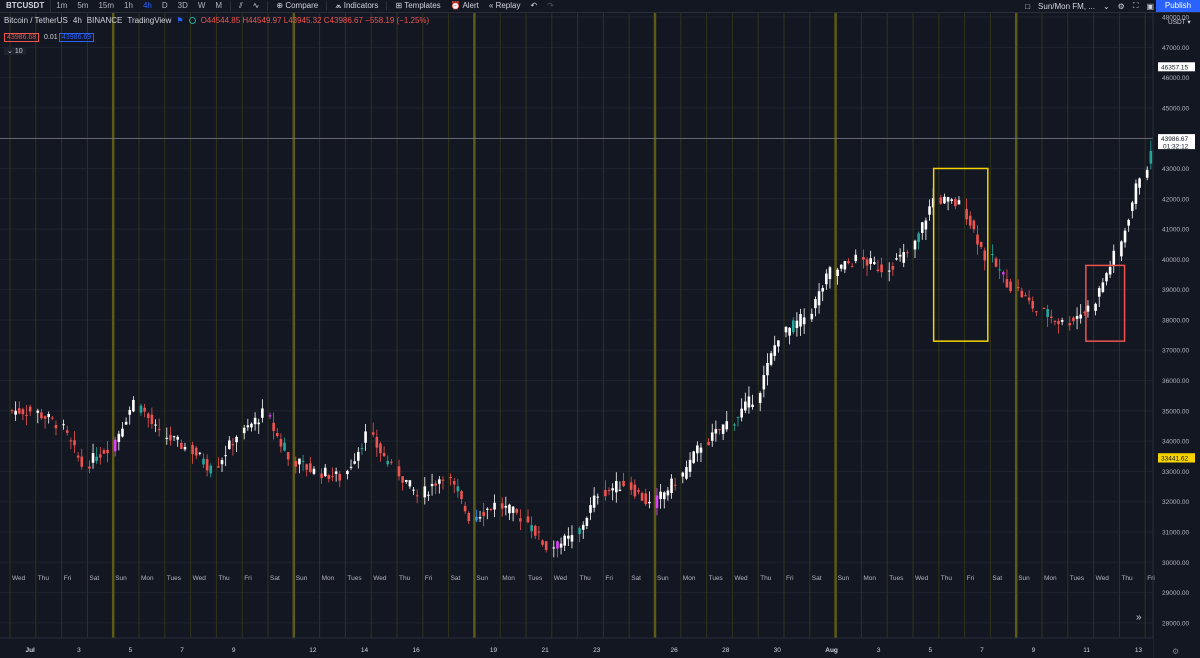  I want to click on price-tick-label: 48000.00, so click(1175, 18).